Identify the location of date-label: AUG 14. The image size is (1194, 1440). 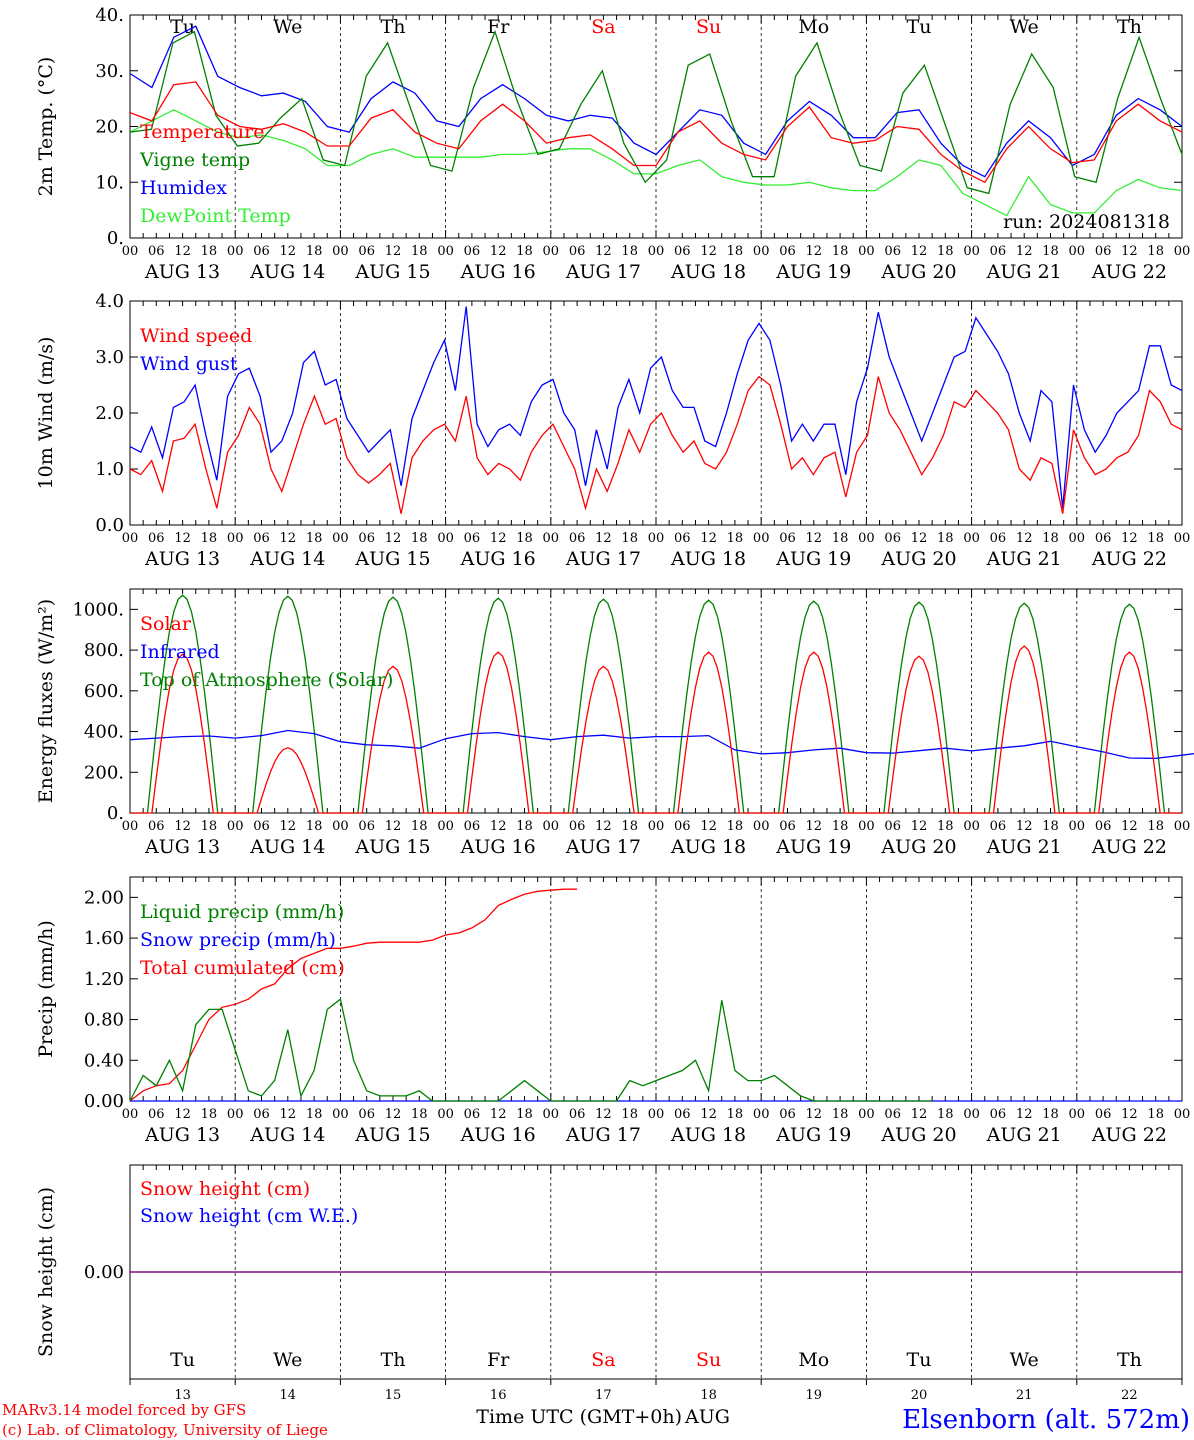
(287, 1135).